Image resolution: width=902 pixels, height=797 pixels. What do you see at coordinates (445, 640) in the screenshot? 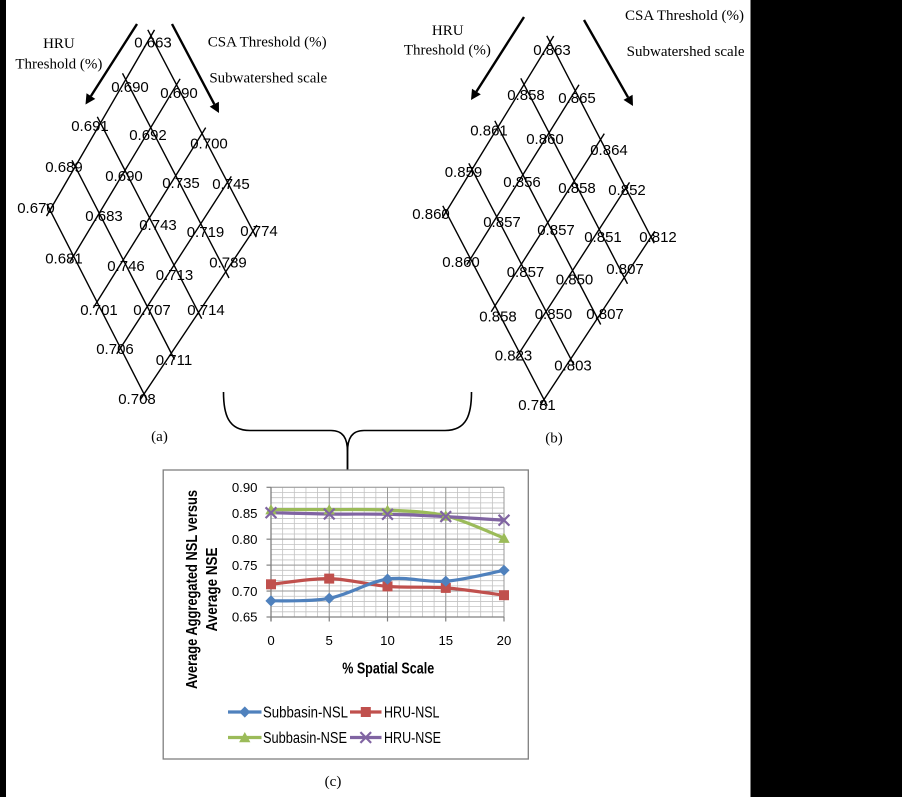
I see `svg-text: 15` at bounding box center [445, 640].